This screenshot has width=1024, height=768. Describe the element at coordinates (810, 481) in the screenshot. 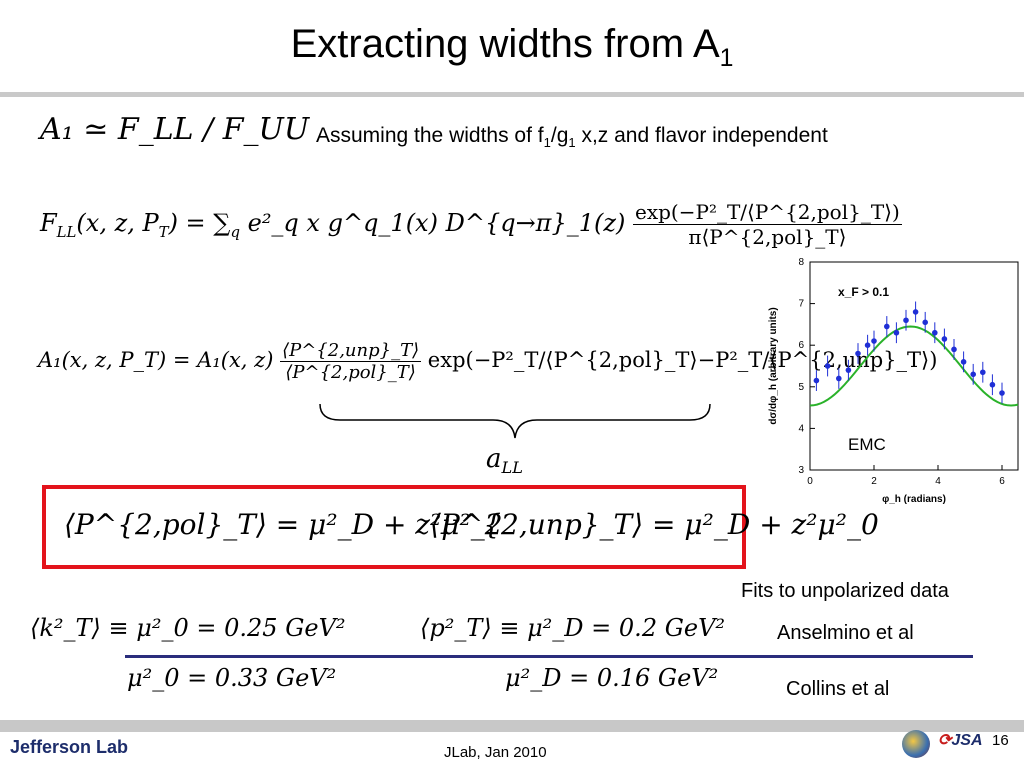

I see `x-tick-label: 0` at that location.